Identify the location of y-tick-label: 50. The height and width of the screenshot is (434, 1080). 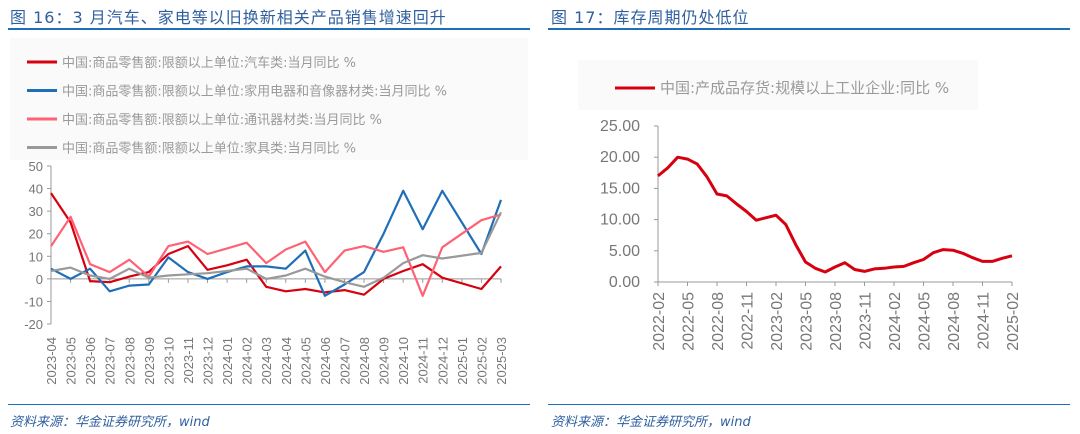
(36, 166).